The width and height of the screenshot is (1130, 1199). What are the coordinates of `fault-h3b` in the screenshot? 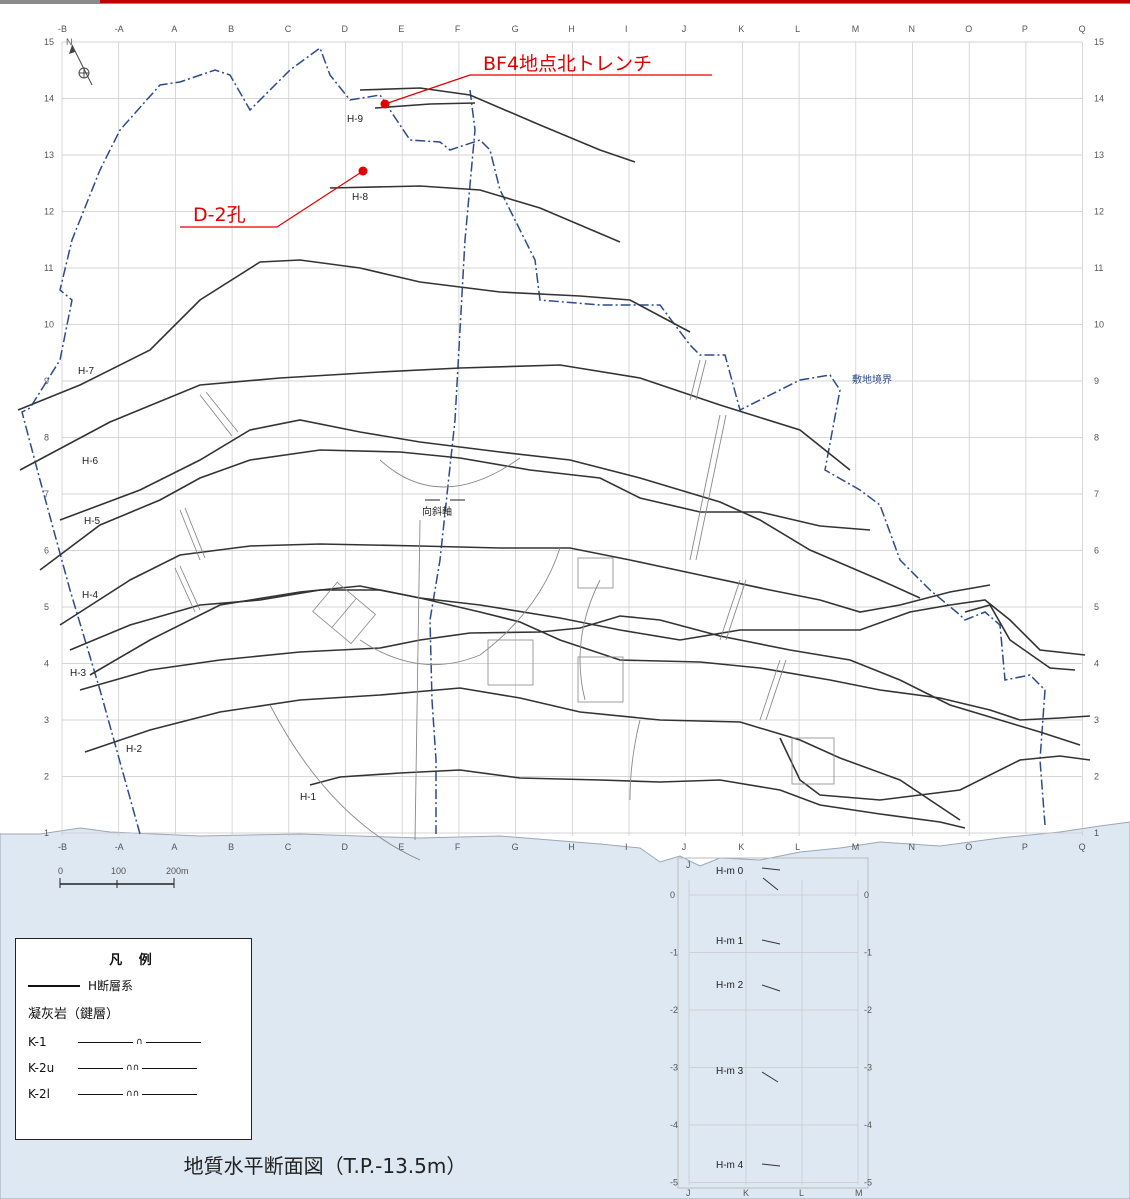 It's located at (590, 653).